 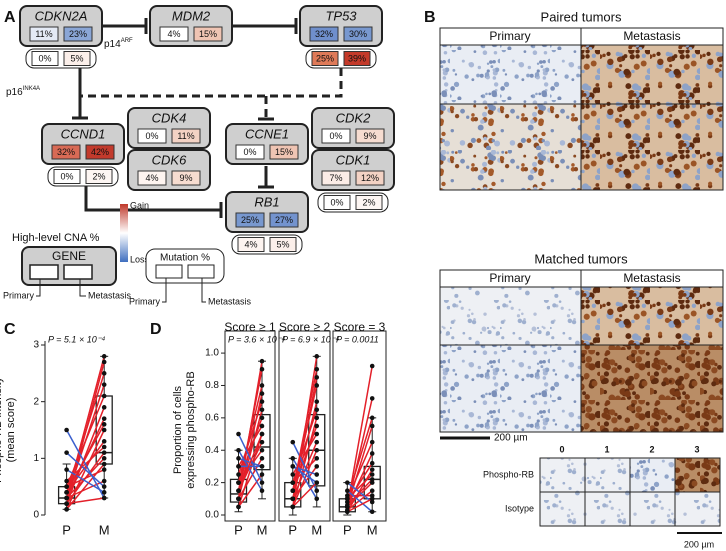 I want to click on cna-value: 9%, so click(x=185, y=178).